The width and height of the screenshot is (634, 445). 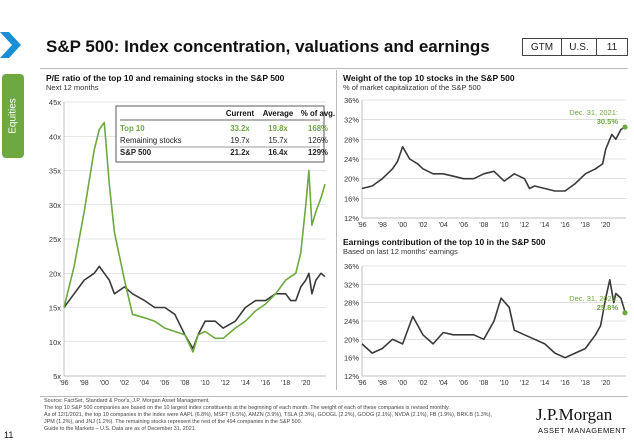 I want to click on table-header: Average, so click(x=278, y=113).